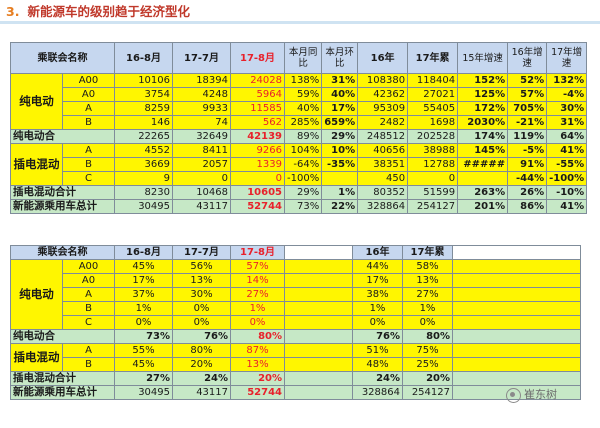 This screenshot has width=600, height=428. Describe the element at coordinates (303, 108) in the screenshot. I see `table-cell: 40%` at that location.